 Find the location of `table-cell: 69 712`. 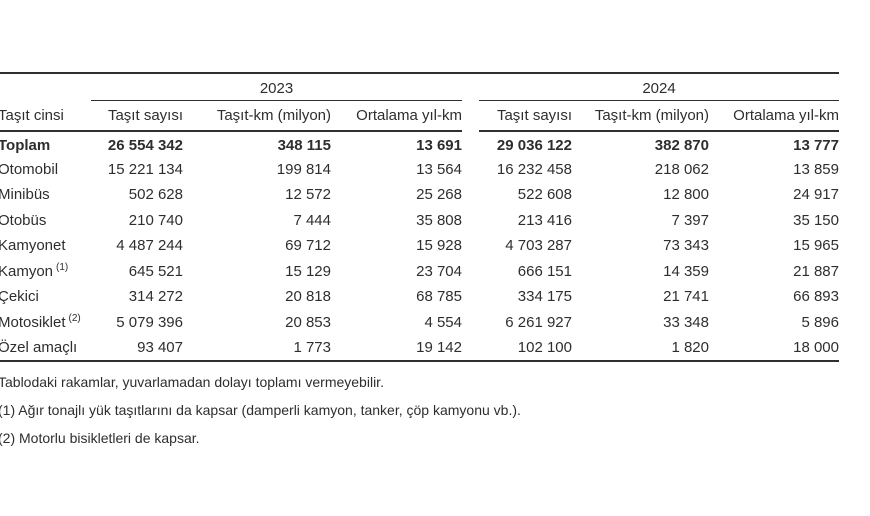

table-cell: 69 712 is located at coordinates (308, 246).